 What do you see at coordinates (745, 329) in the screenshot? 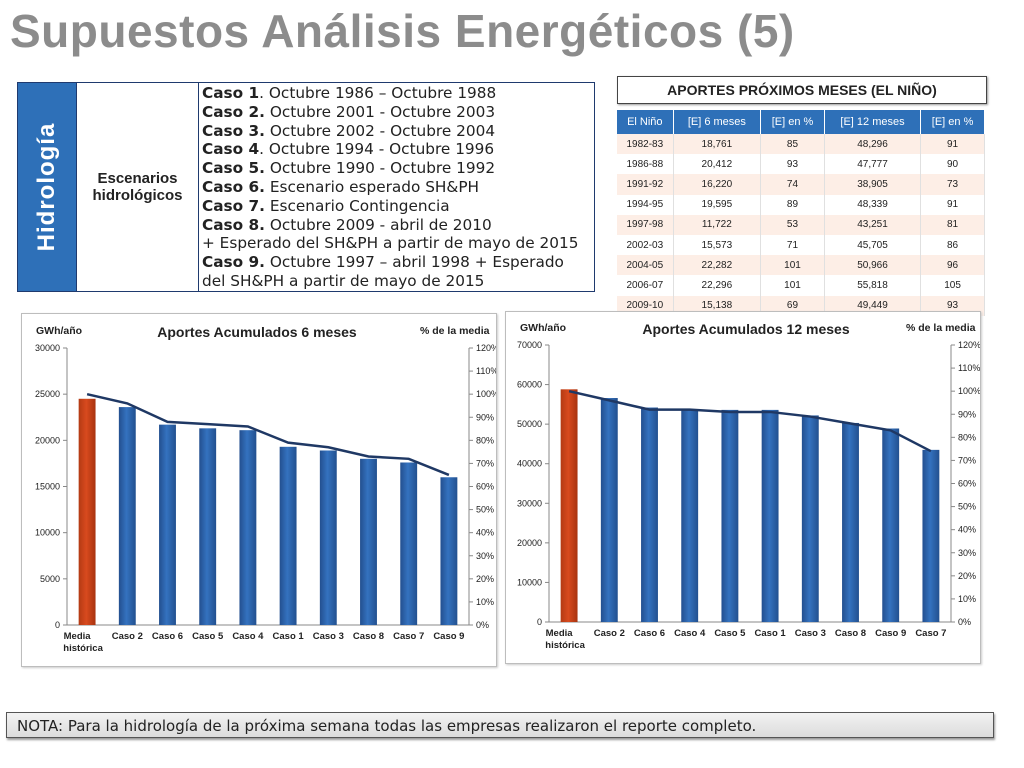
I see `chart-title: Aportes Acumulados 12 meses` at bounding box center [745, 329].